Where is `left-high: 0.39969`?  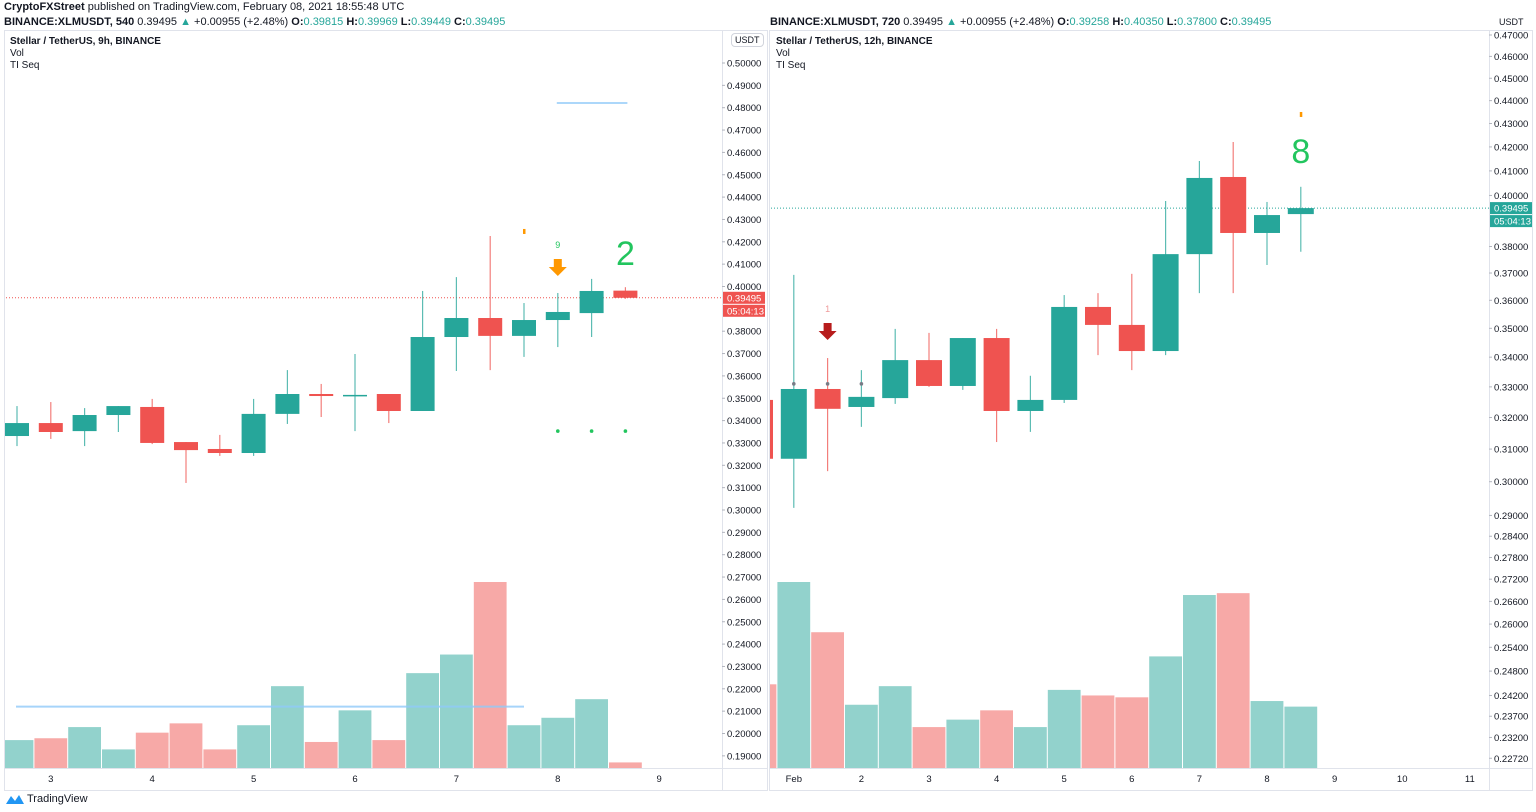
left-high: 0.39969 is located at coordinates (377, 22).